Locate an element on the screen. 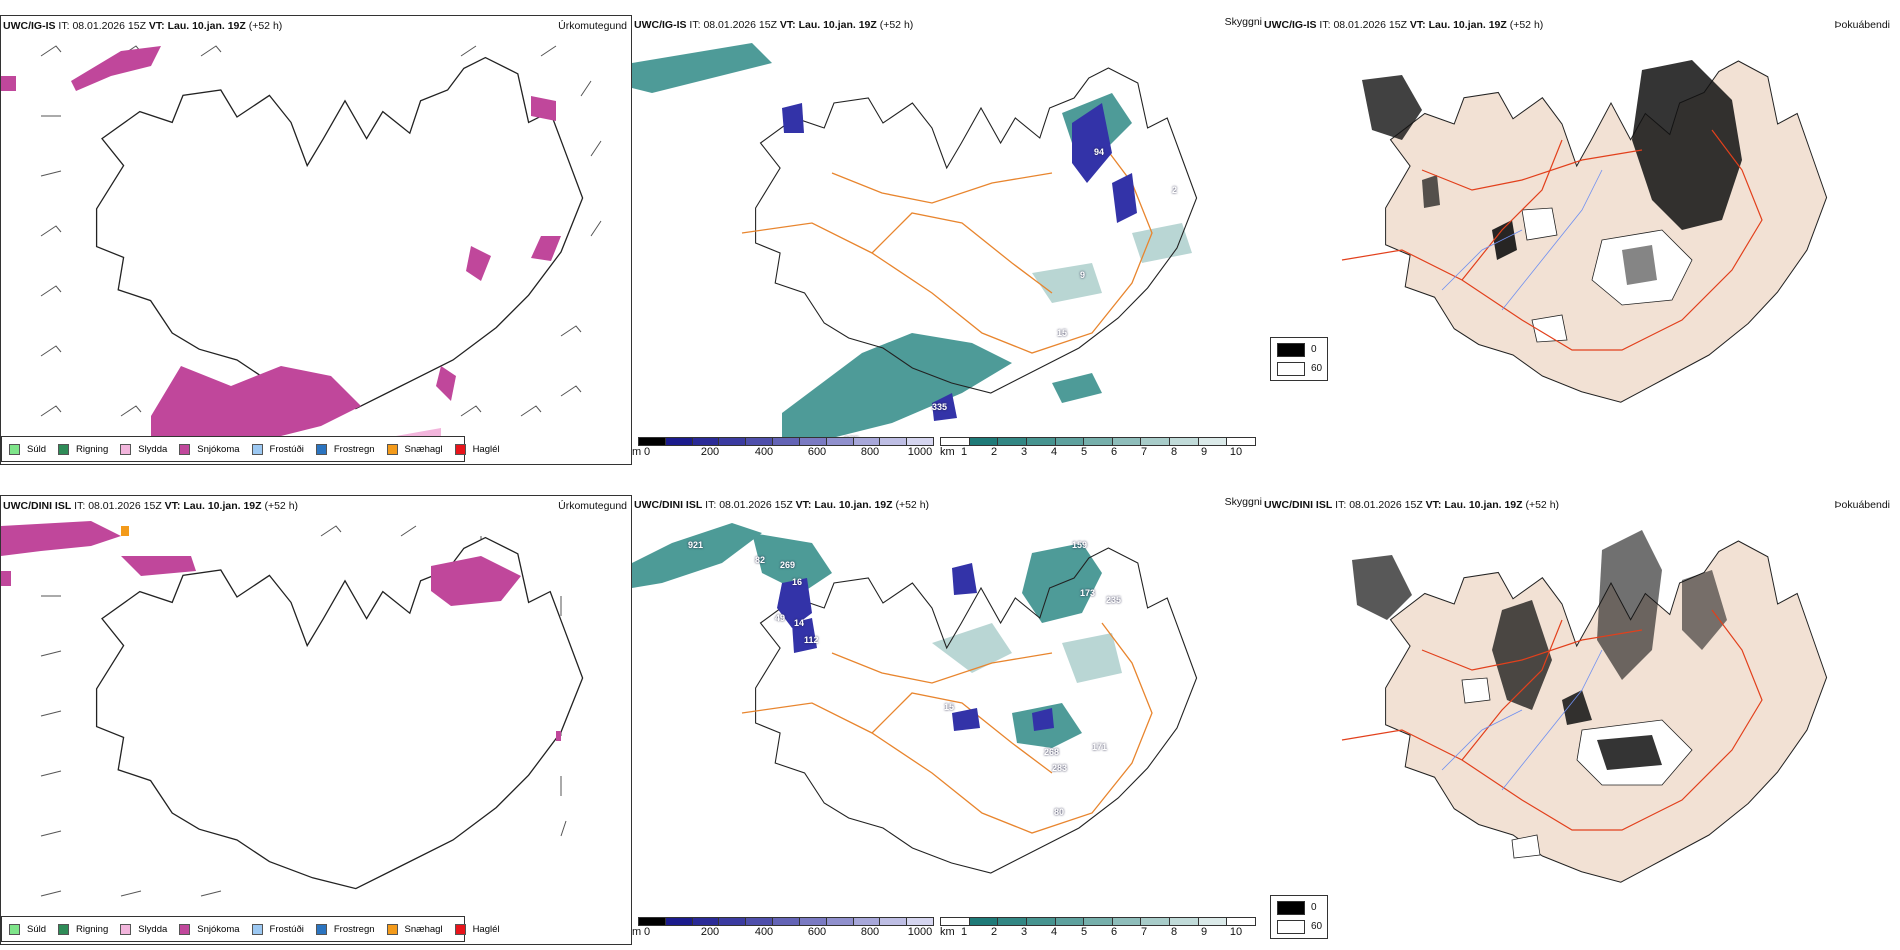 Image resolution: width=1900 pixels, height=950 pixels. visibility-tick: 2 is located at coordinates (994, 932).